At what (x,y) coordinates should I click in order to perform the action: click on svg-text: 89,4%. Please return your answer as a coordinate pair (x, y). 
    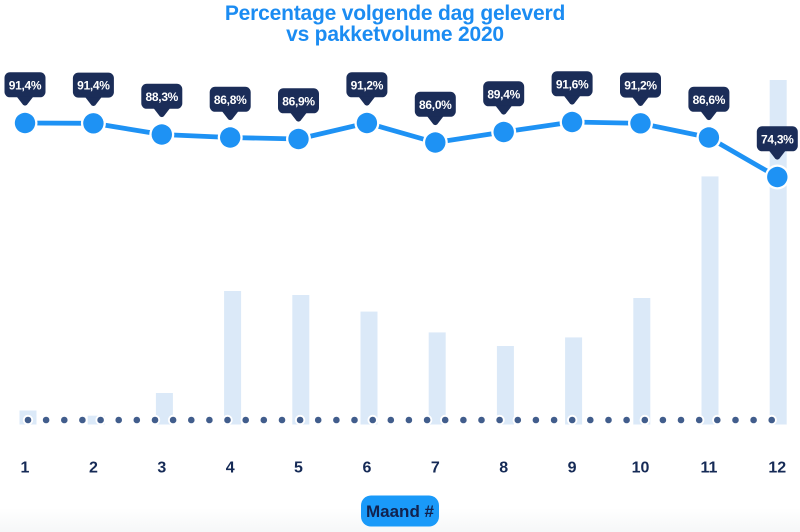
    Looking at the image, I should click on (503, 94).